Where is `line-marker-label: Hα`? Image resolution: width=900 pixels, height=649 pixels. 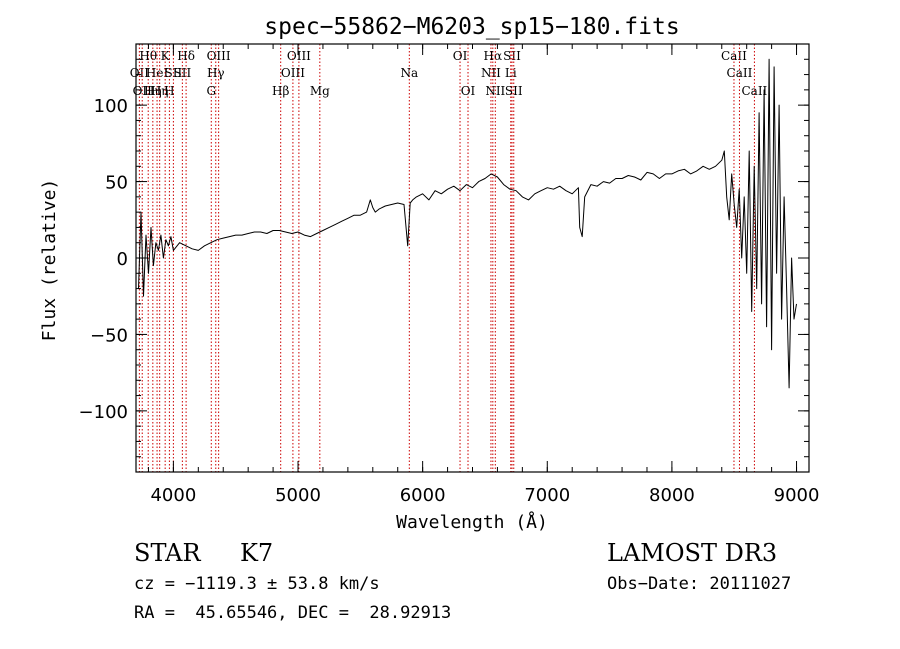
line-marker-label: Hα is located at coordinates (493, 56).